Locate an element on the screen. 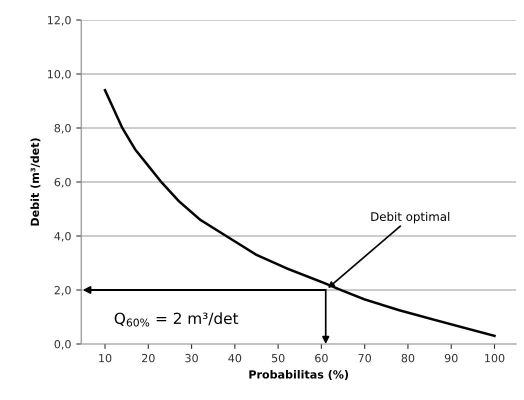 This screenshot has height=400, width=524. y-tick-label: 6,0 is located at coordinates (62, 183).